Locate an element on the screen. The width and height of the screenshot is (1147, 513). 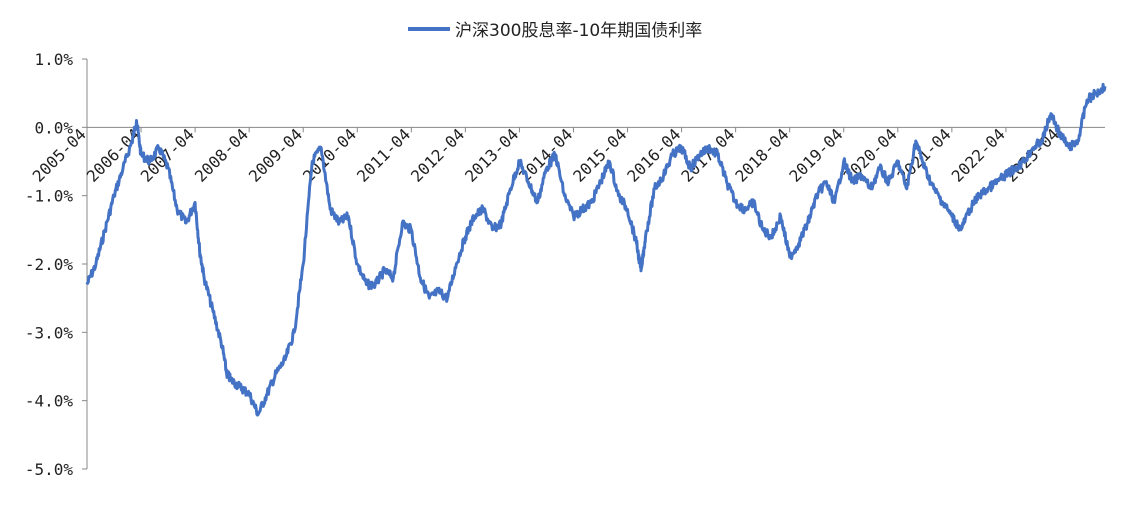
x-tick-label: 2010-04 is located at coordinates (329, 155).